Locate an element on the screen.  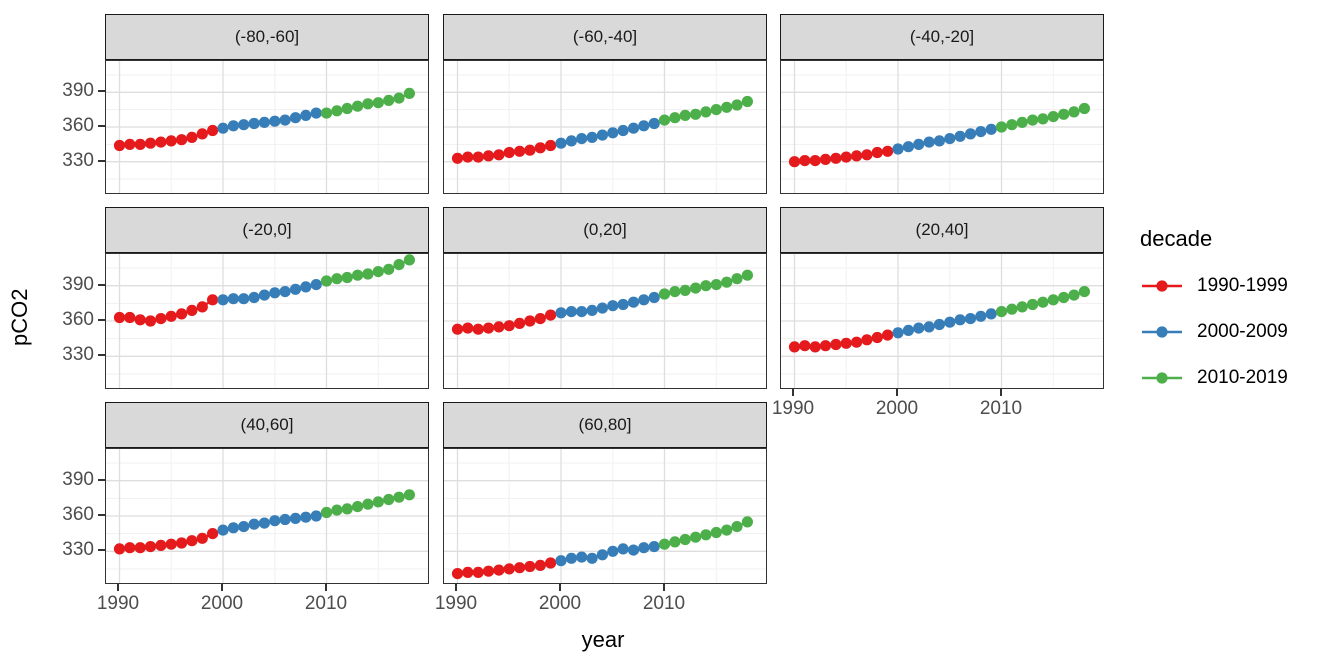
facet-strip-label: (60,80] is located at coordinates (605, 424).